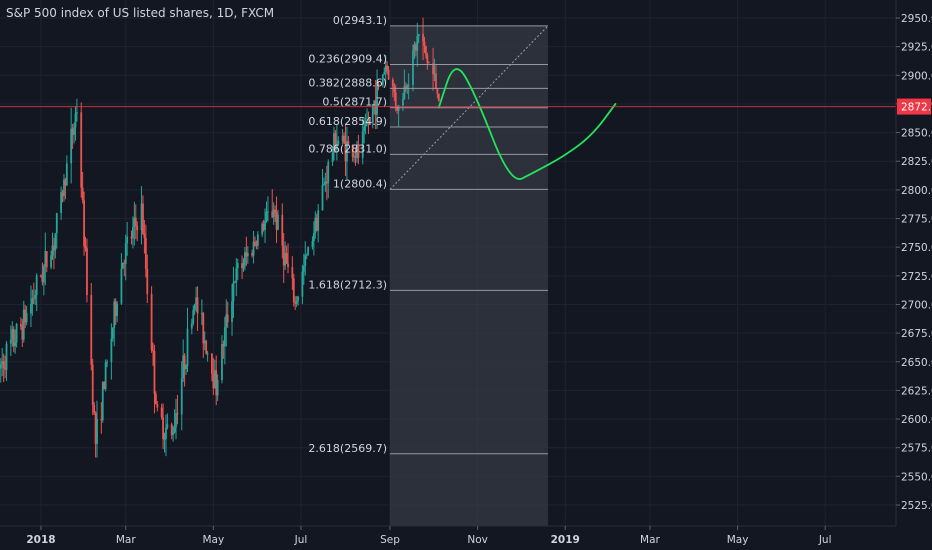  I want to click on y-tick-label: 2775.0, so click(916, 220).